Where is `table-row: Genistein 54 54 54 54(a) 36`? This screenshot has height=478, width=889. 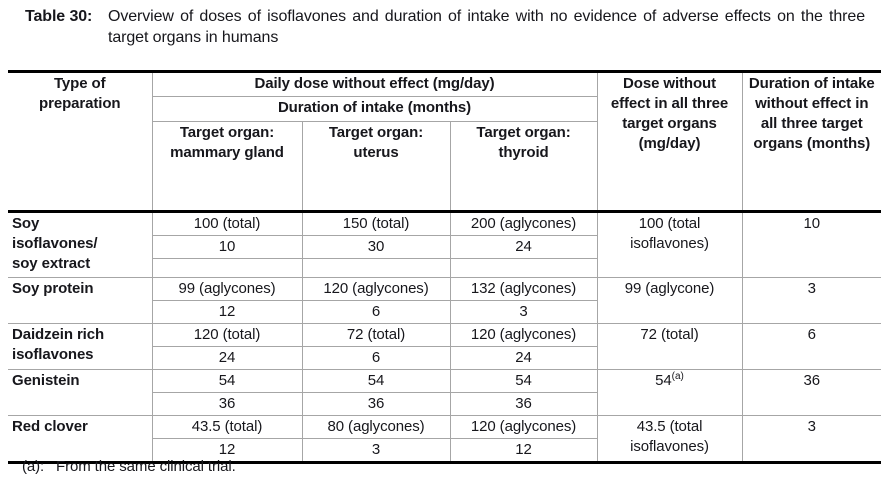
table-row: Genistein 54 54 54 54(a) 36 is located at coordinates (445, 392).